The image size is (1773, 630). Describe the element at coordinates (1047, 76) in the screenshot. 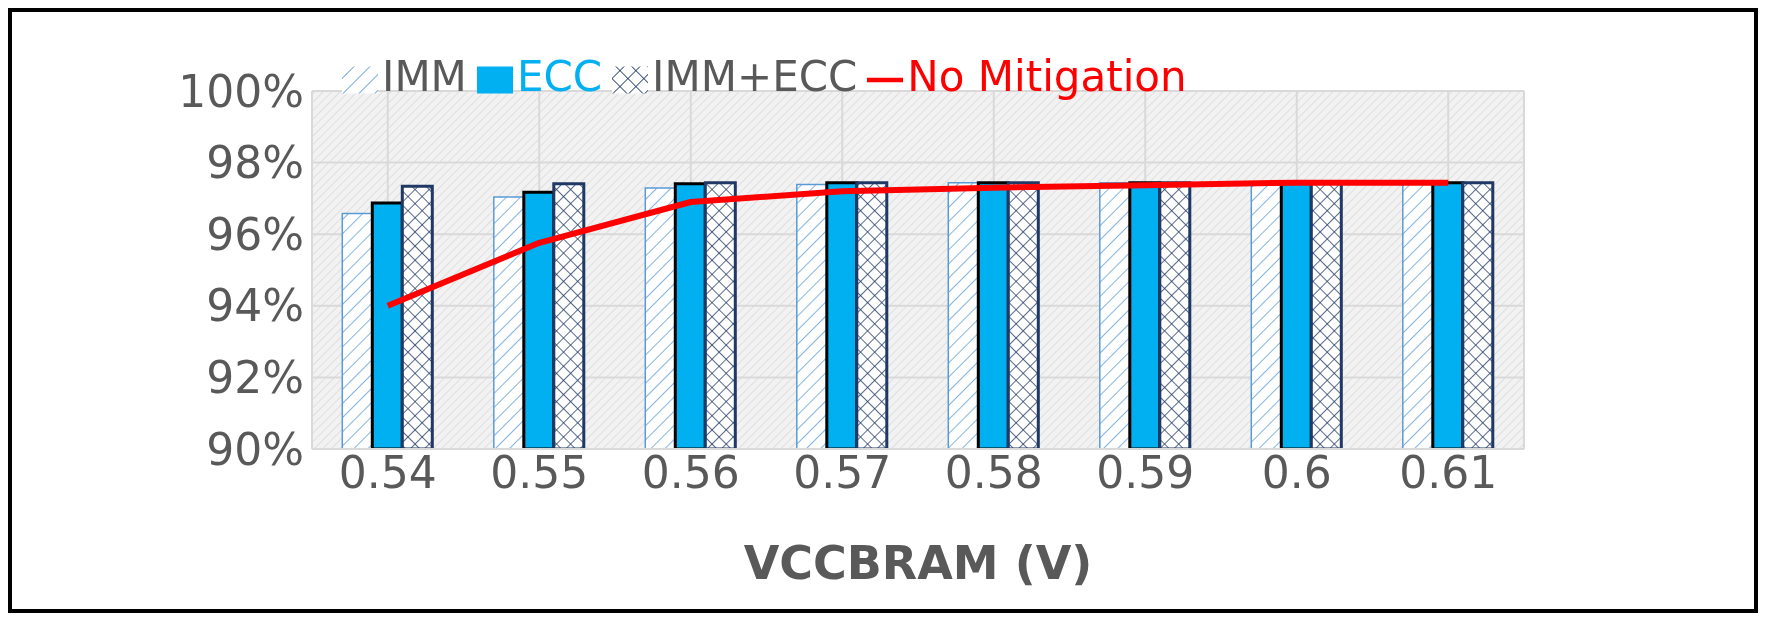

I see `legend-label: No Mitigation` at that location.